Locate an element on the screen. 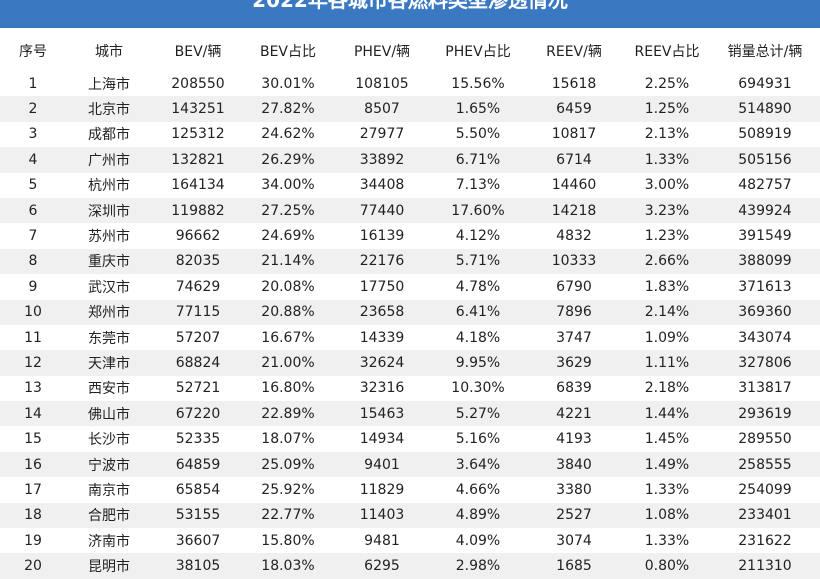 The width and height of the screenshot is (820, 579). table-cell: 广州市 is located at coordinates (109, 160).